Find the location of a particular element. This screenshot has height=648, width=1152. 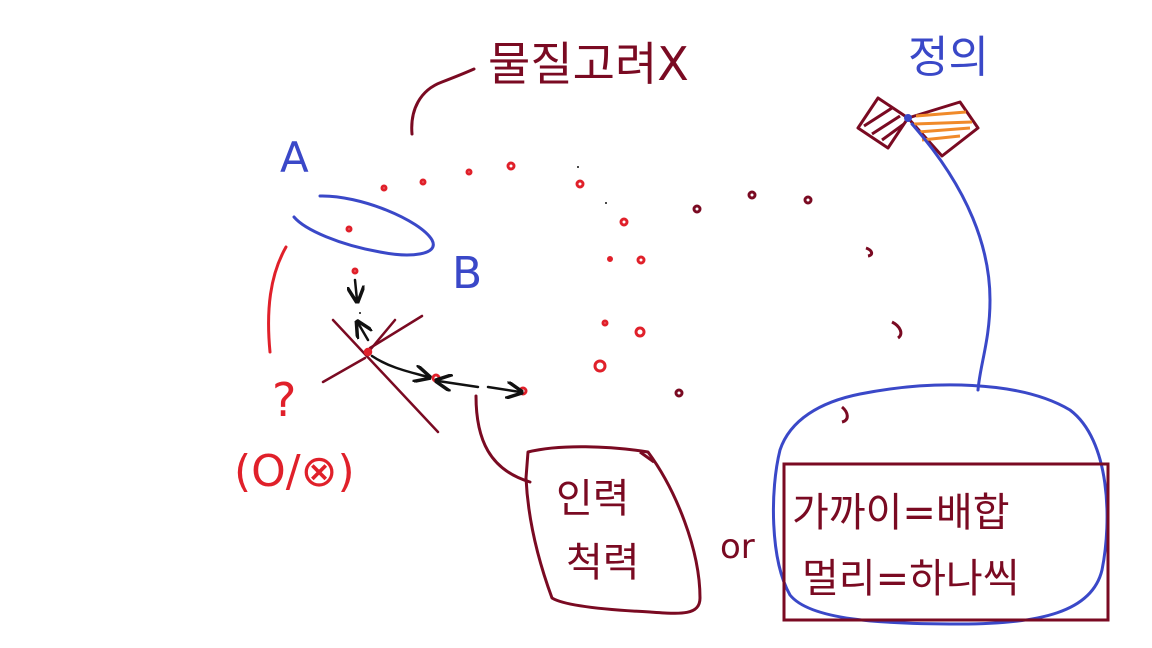

rule-box: 가까이=배합 멀리=하나씩 is located at coordinates (940, 504).